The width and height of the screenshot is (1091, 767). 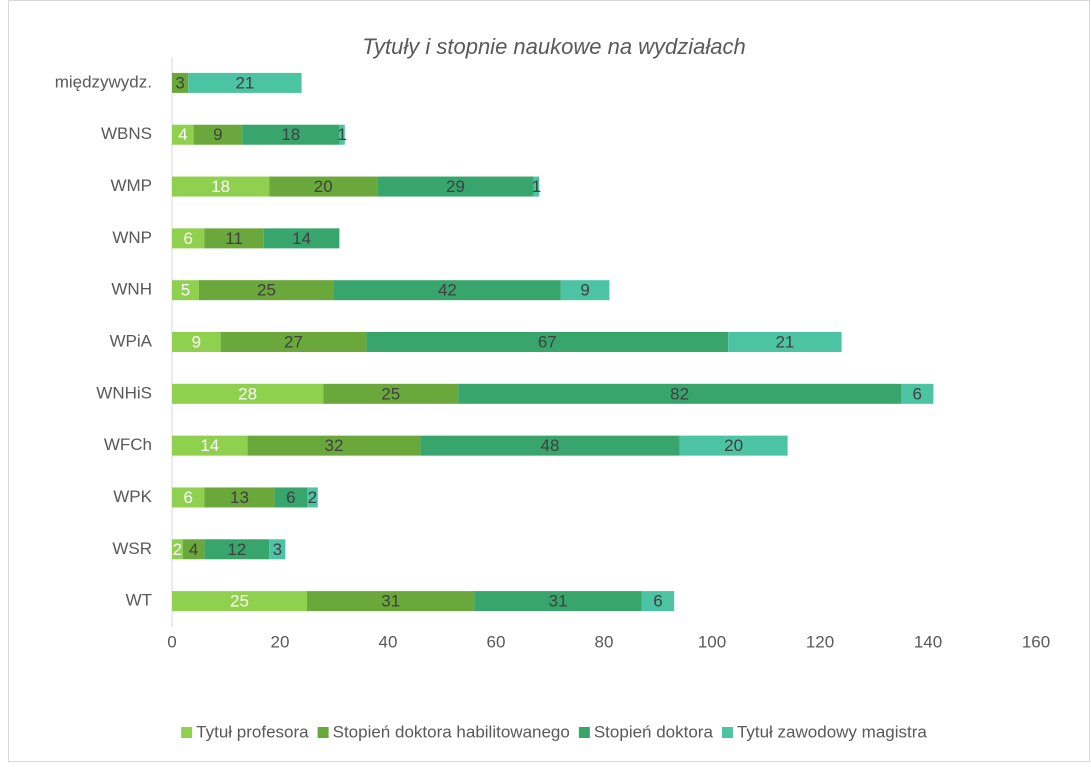 What do you see at coordinates (1036, 641) in the screenshot?
I see `x-tick-label: 160` at bounding box center [1036, 641].